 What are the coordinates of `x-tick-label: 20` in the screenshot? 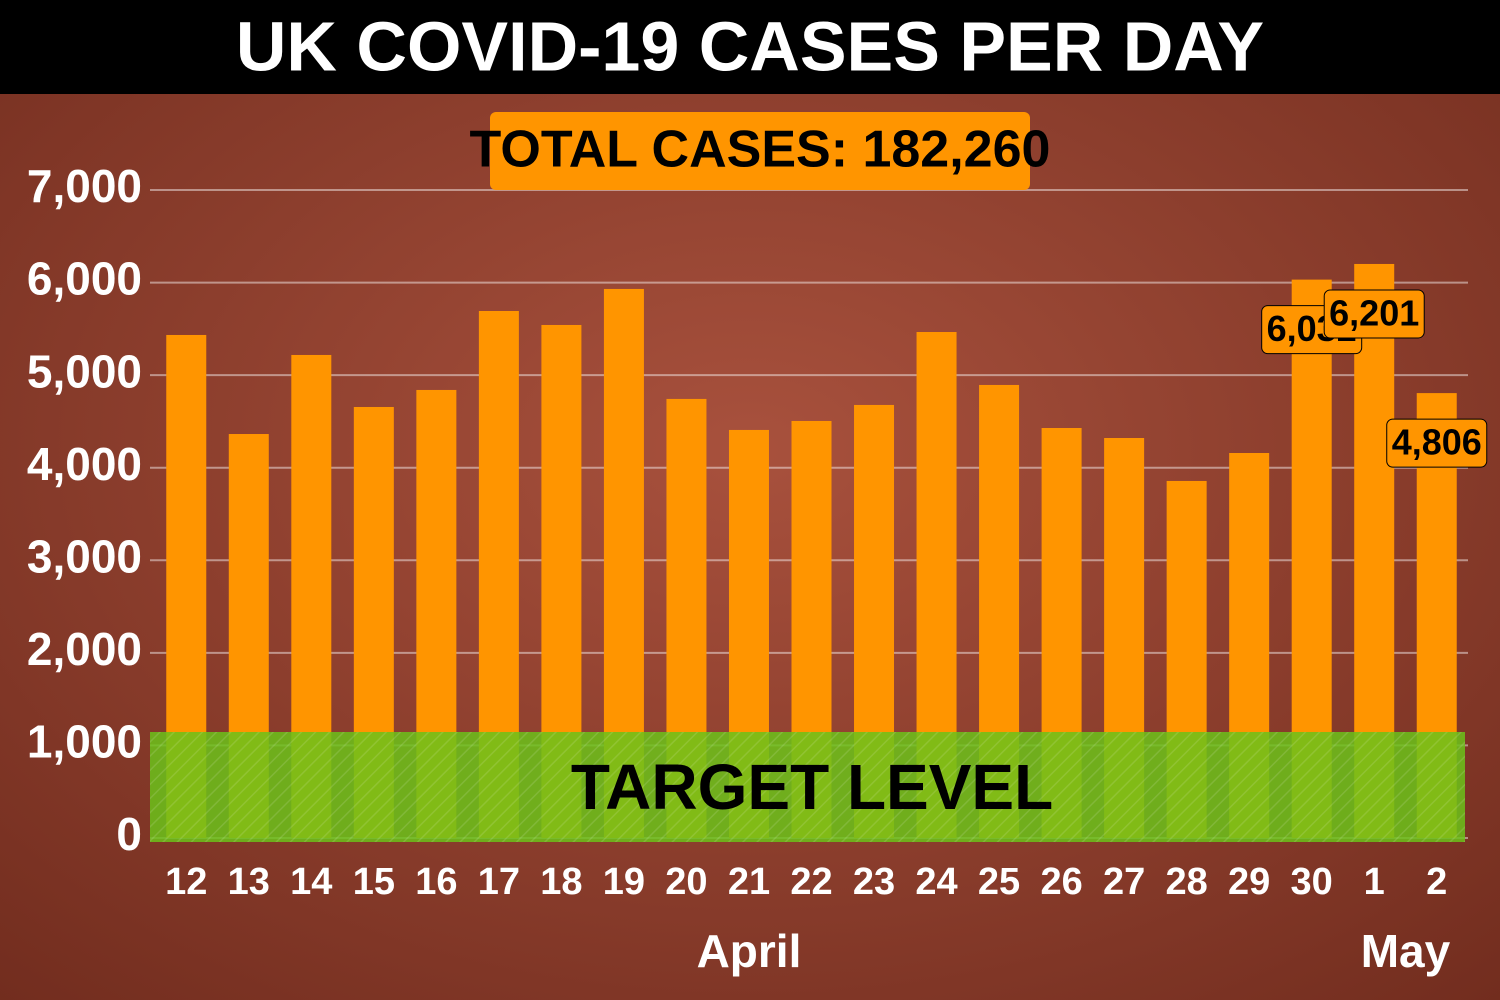 It's located at (686, 882).